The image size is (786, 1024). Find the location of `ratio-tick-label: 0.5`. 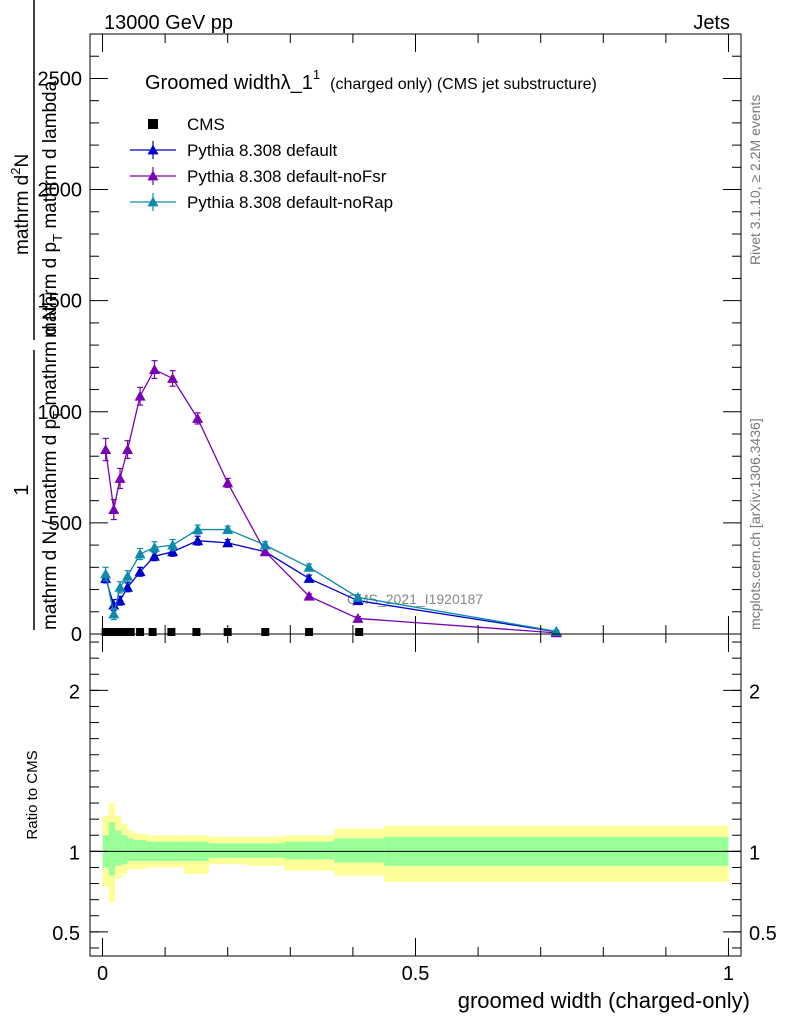

ratio-tick-label: 0.5 is located at coordinates (66, 934).